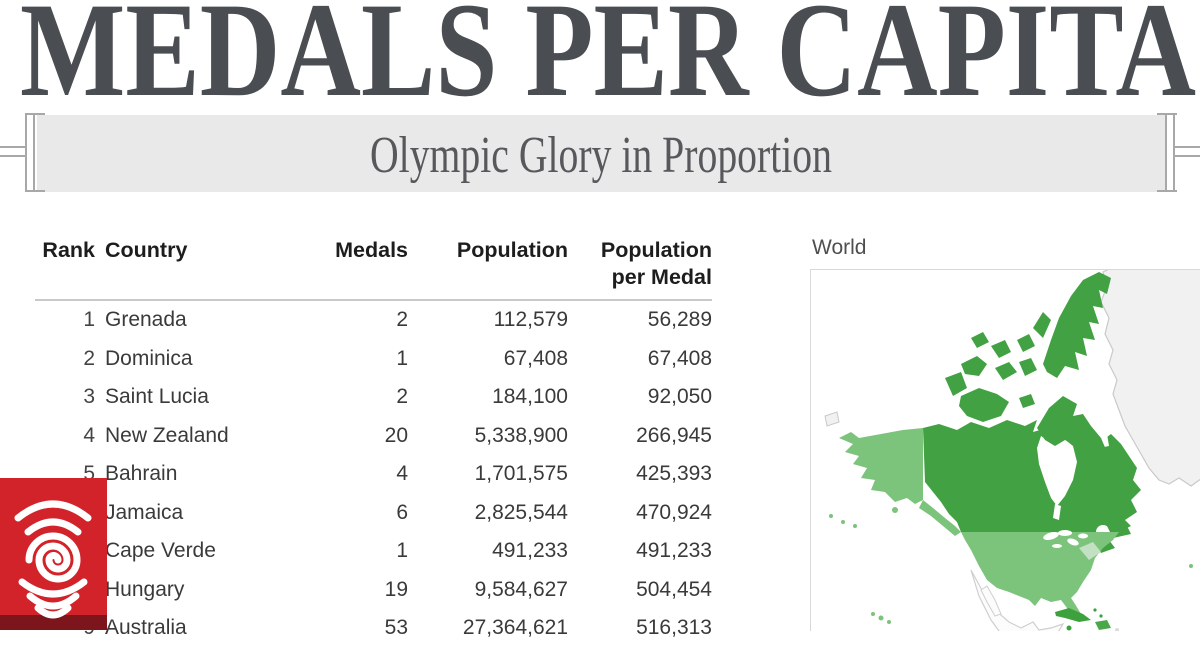  I want to click on selection-handle-bottom-left, so click(35, 191).